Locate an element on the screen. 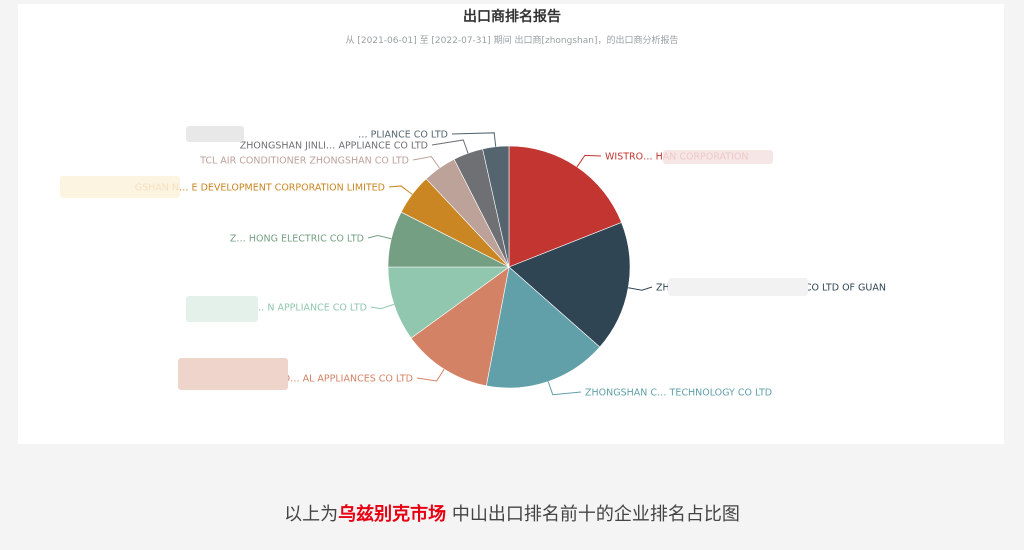 This screenshot has width=1024, height=550. slice-label: ZHONGSHAN JINLI… APPLIANCE CO LTD is located at coordinates (334, 146).